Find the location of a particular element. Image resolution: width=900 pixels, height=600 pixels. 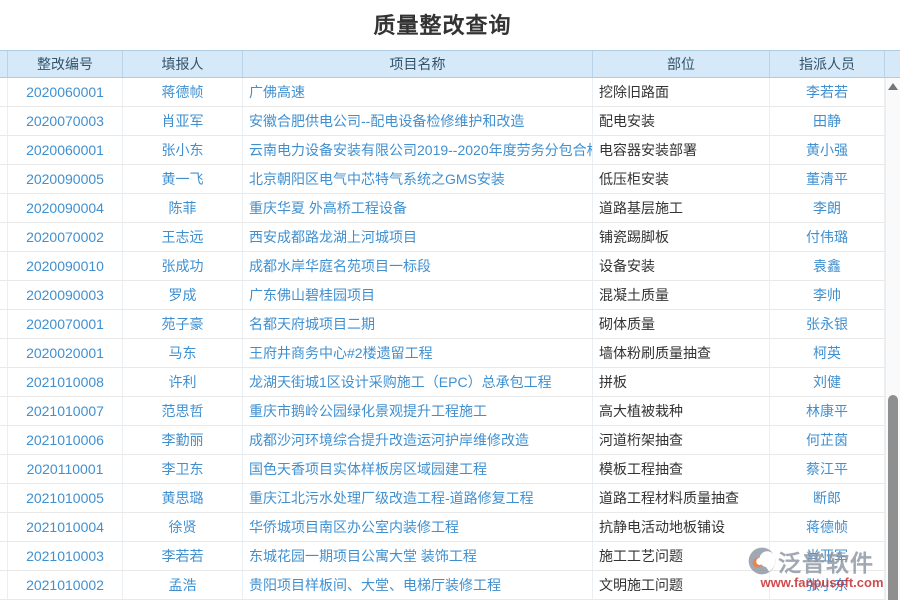

cell-location: 抗静电活动地板铺设 is located at coordinates (681, 527).